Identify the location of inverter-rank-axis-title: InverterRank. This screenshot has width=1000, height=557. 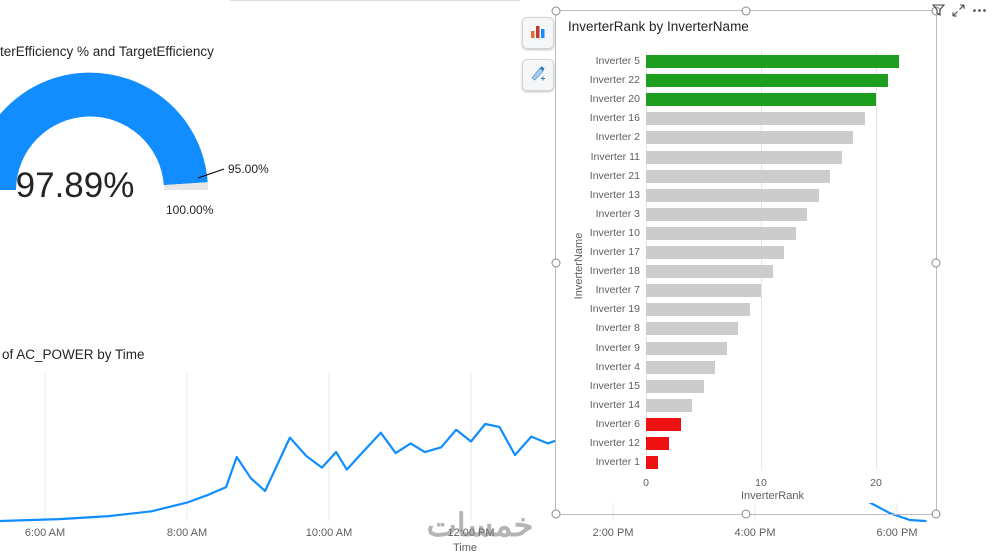
(772, 496).